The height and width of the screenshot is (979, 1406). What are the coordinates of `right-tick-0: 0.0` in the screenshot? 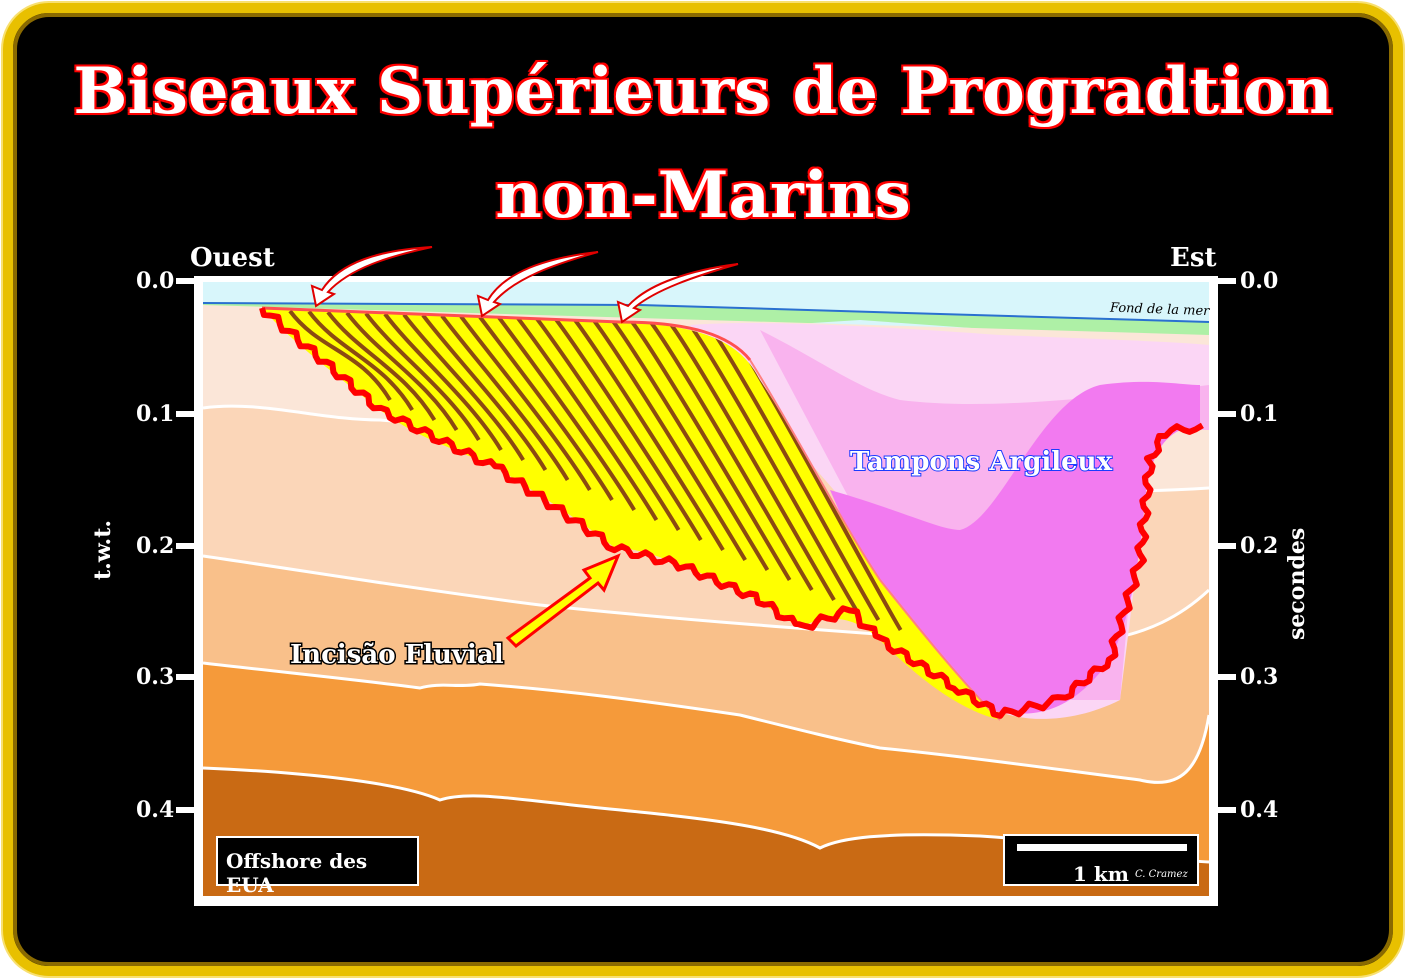 It's located at (1259, 281).